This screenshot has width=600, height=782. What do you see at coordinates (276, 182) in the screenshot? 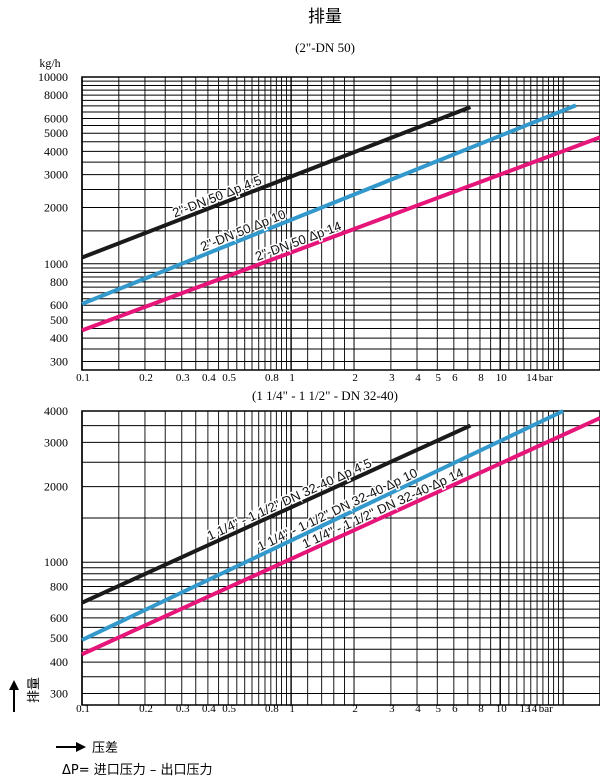
I see `series-line` at bounding box center [276, 182].